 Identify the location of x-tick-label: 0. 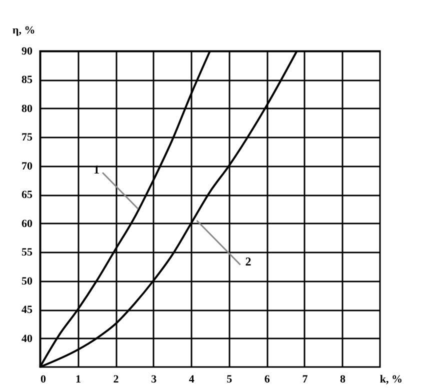
(43, 380).